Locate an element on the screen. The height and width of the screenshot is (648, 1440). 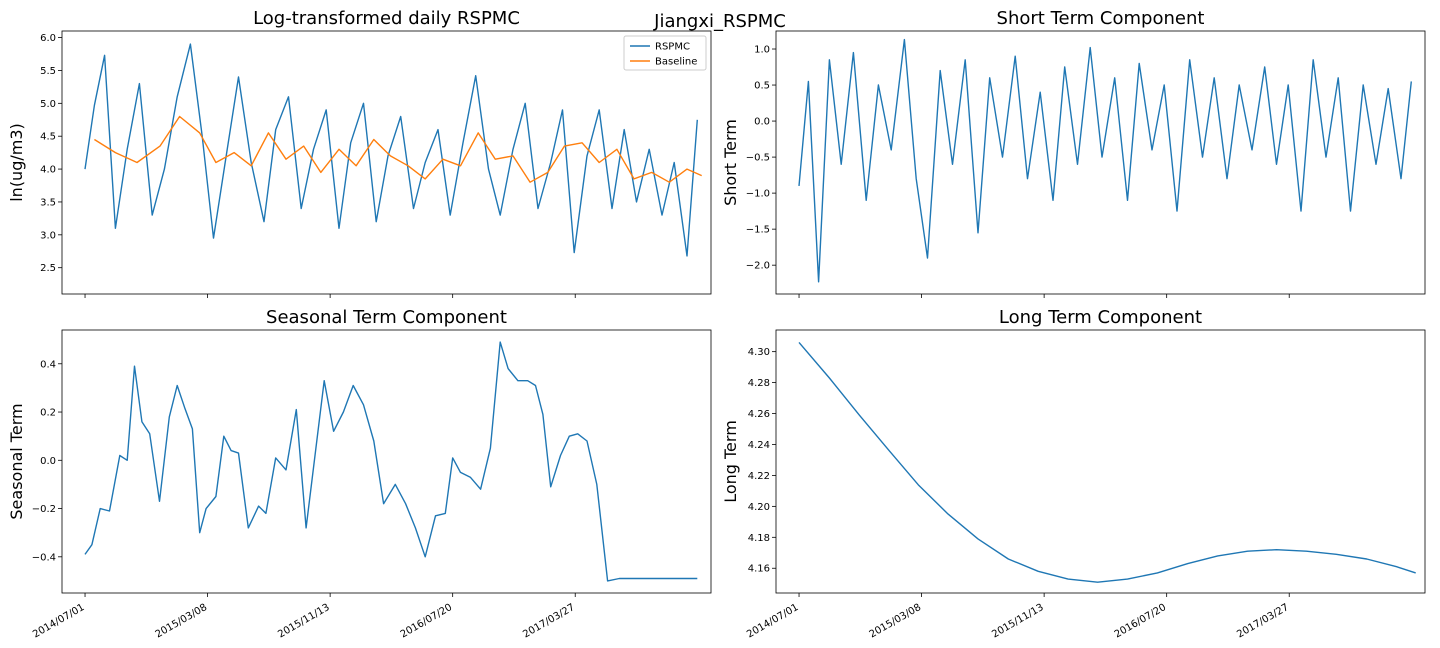
short-ytick-label: −1.5 is located at coordinates (758, 230).